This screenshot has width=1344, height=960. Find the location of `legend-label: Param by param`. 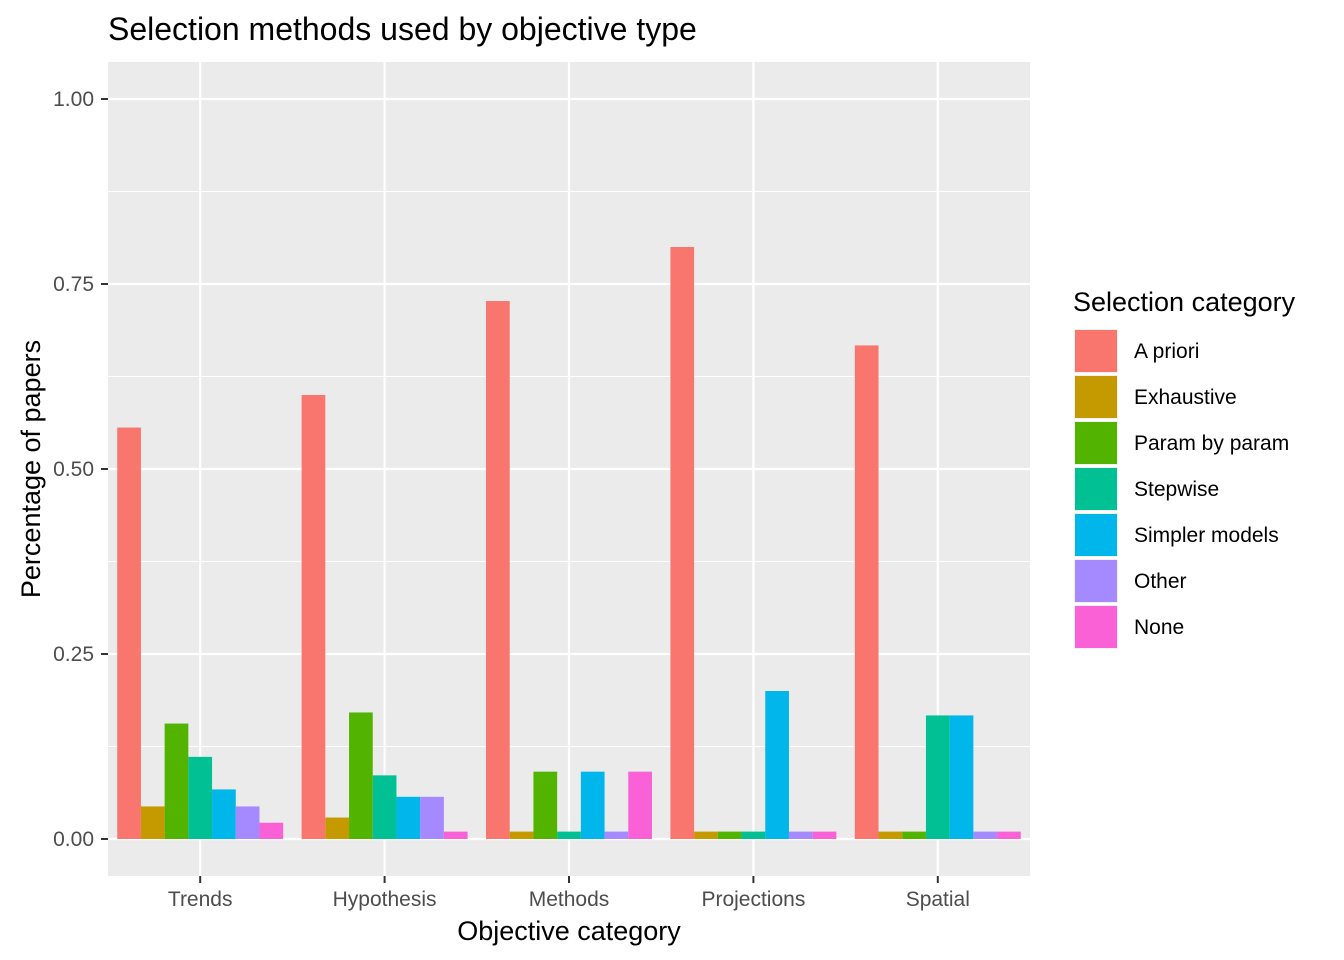

legend-label: Param by param is located at coordinates (1211, 443).